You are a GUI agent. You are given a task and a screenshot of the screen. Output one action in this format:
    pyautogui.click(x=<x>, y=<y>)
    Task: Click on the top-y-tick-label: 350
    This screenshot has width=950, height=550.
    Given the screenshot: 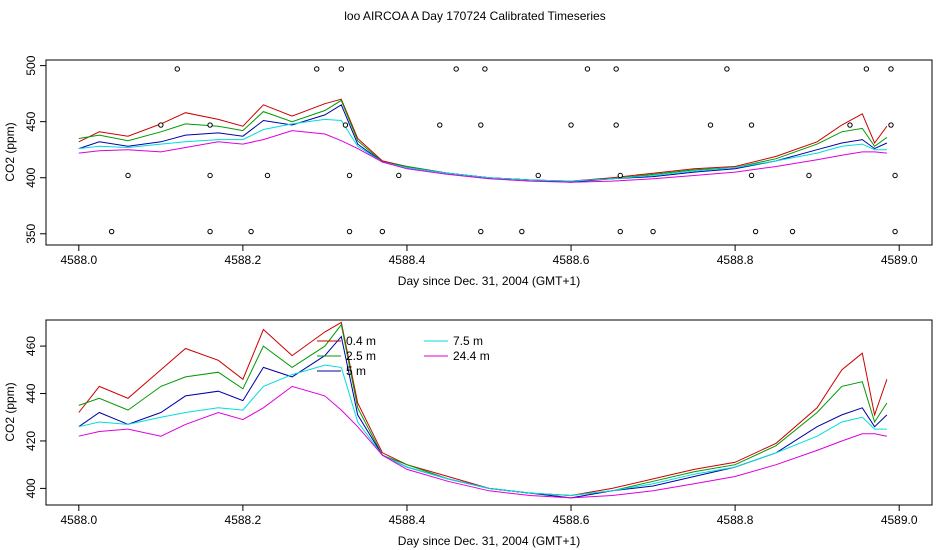 What is the action you would take?
    pyautogui.click(x=31, y=233)
    